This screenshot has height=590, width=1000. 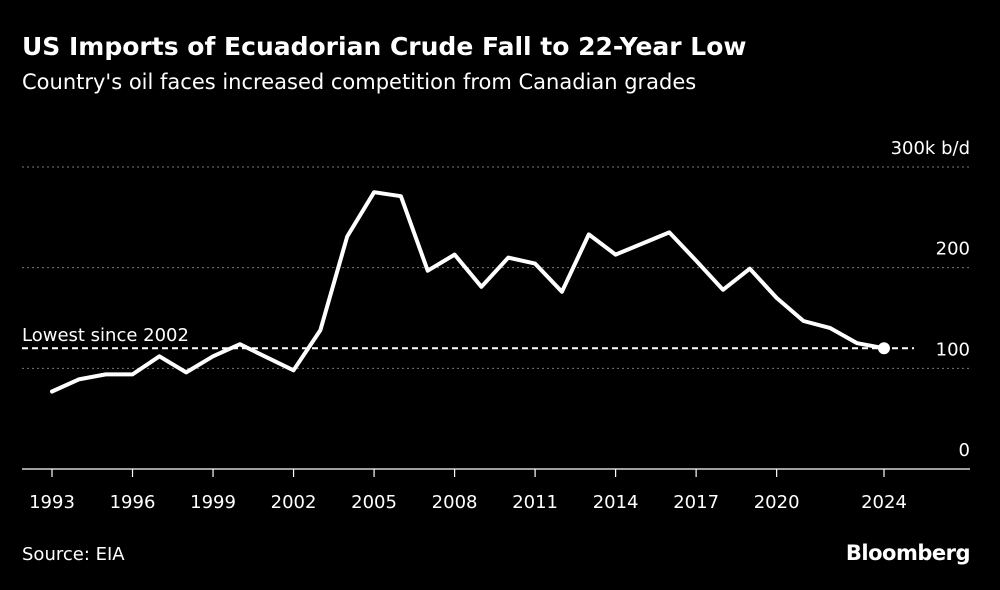 I want to click on x-tick-label: 1996, so click(x=133, y=502).